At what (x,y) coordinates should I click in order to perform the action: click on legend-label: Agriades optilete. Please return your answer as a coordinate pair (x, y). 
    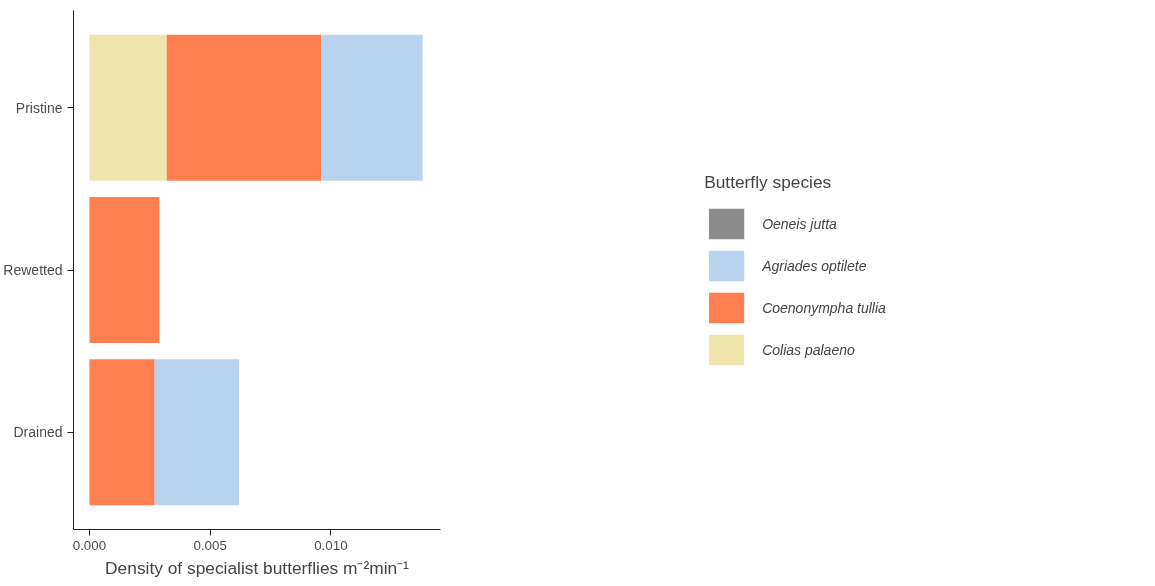
    Looking at the image, I should click on (814, 265).